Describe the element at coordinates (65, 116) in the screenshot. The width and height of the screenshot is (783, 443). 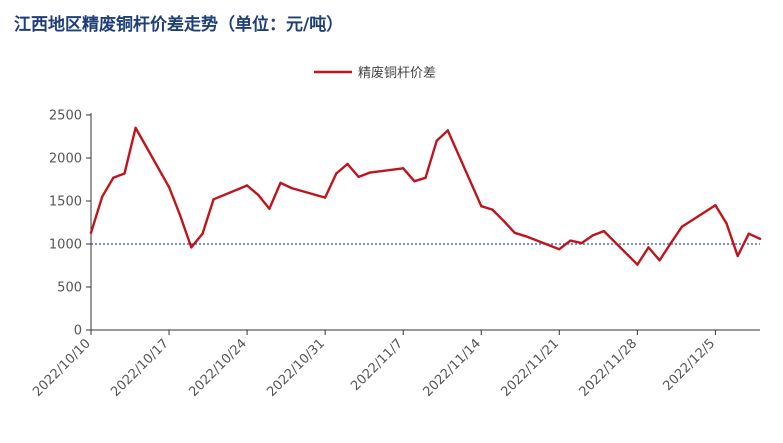
I see `y-tick-label: 2500` at that location.